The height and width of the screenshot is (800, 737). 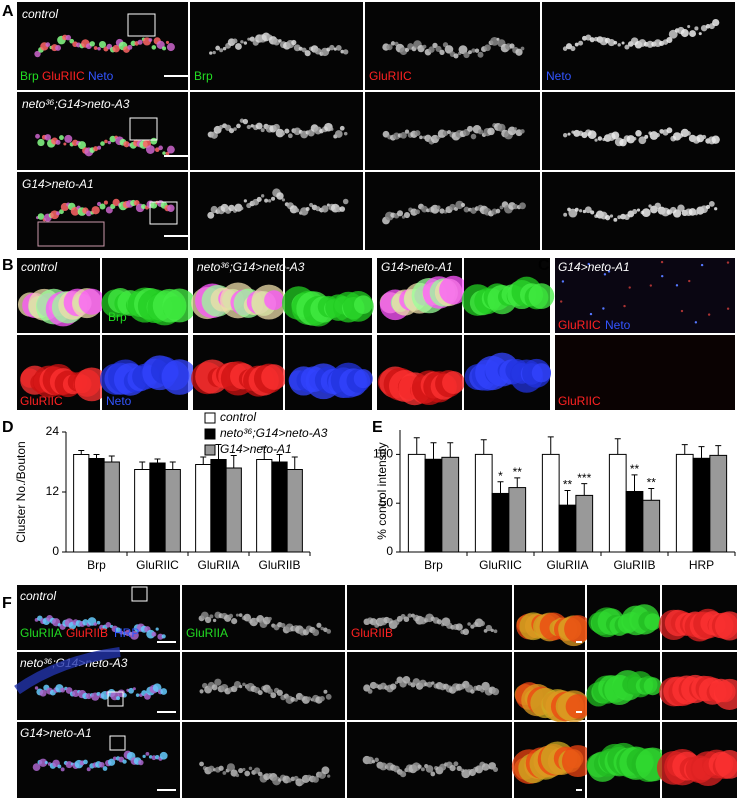 What do you see at coordinates (584, 478) in the screenshot?
I see `significance: ***` at bounding box center [584, 478].